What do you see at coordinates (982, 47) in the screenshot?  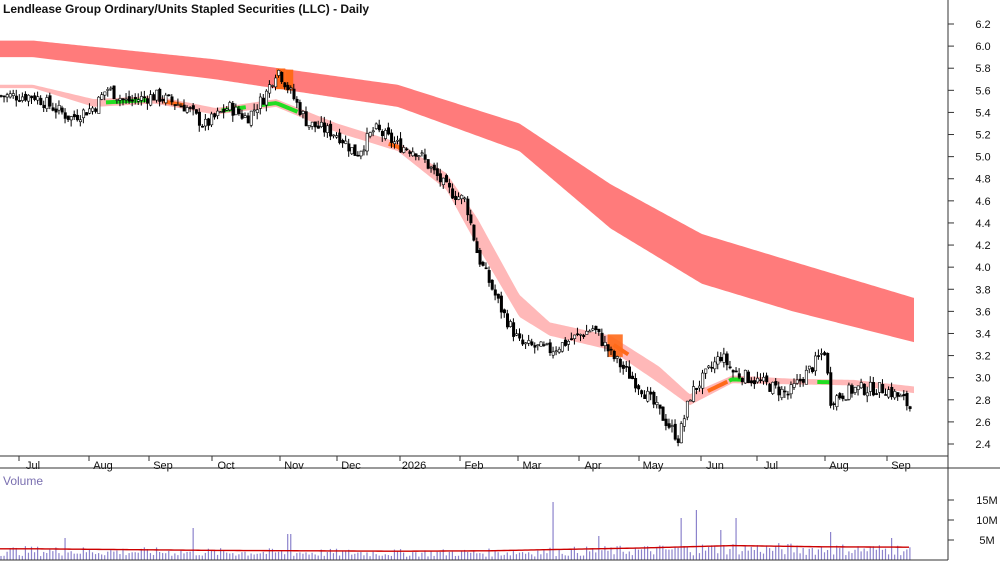 I see `price-tick-label: 6.0` at bounding box center [982, 47].